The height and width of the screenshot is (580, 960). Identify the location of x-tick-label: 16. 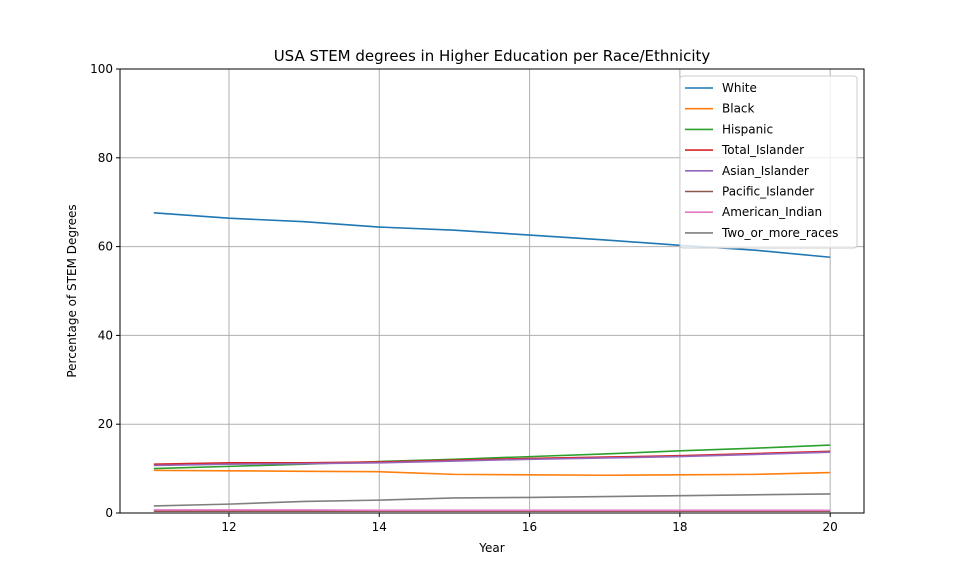
(529, 527).